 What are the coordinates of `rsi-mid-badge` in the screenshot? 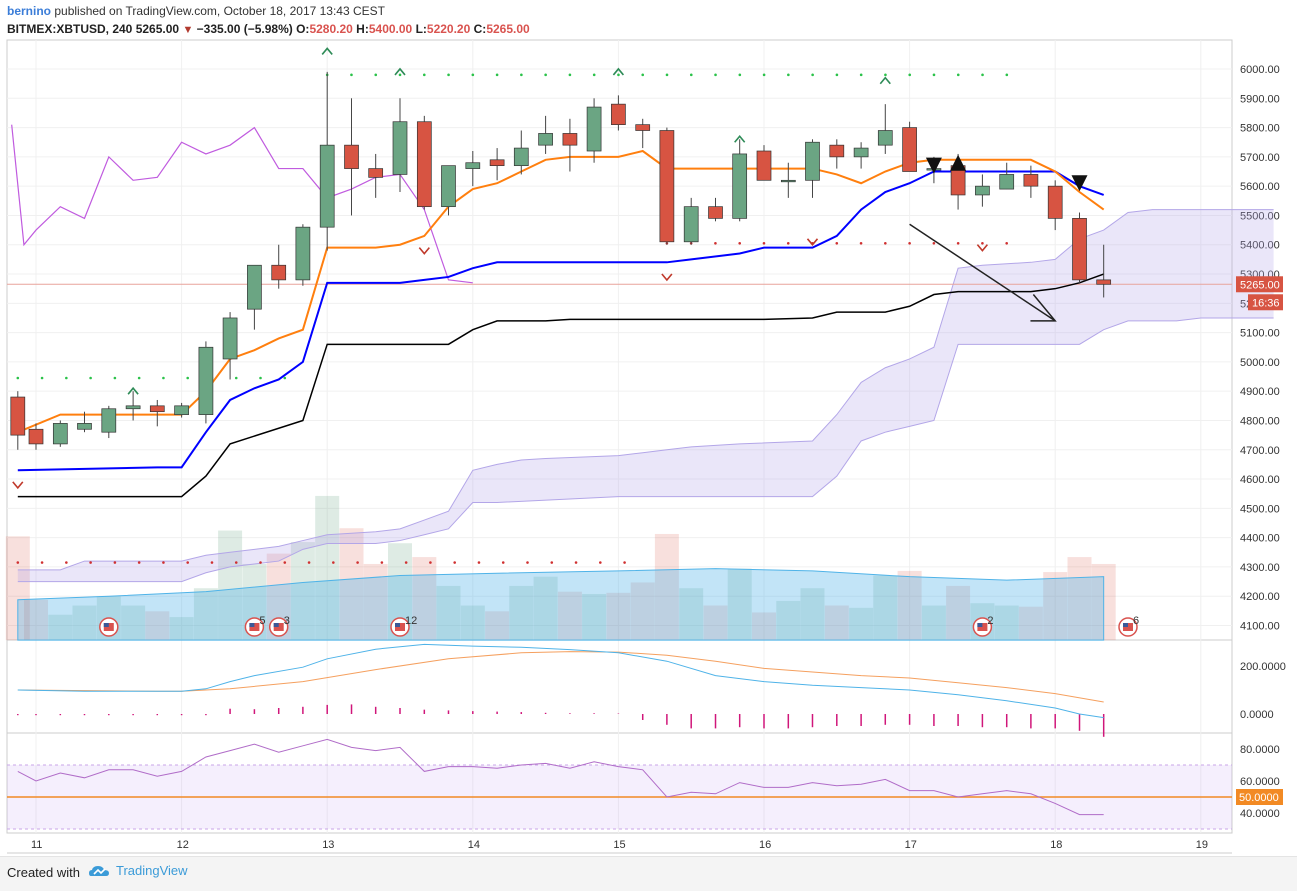 It's located at (1259, 797).